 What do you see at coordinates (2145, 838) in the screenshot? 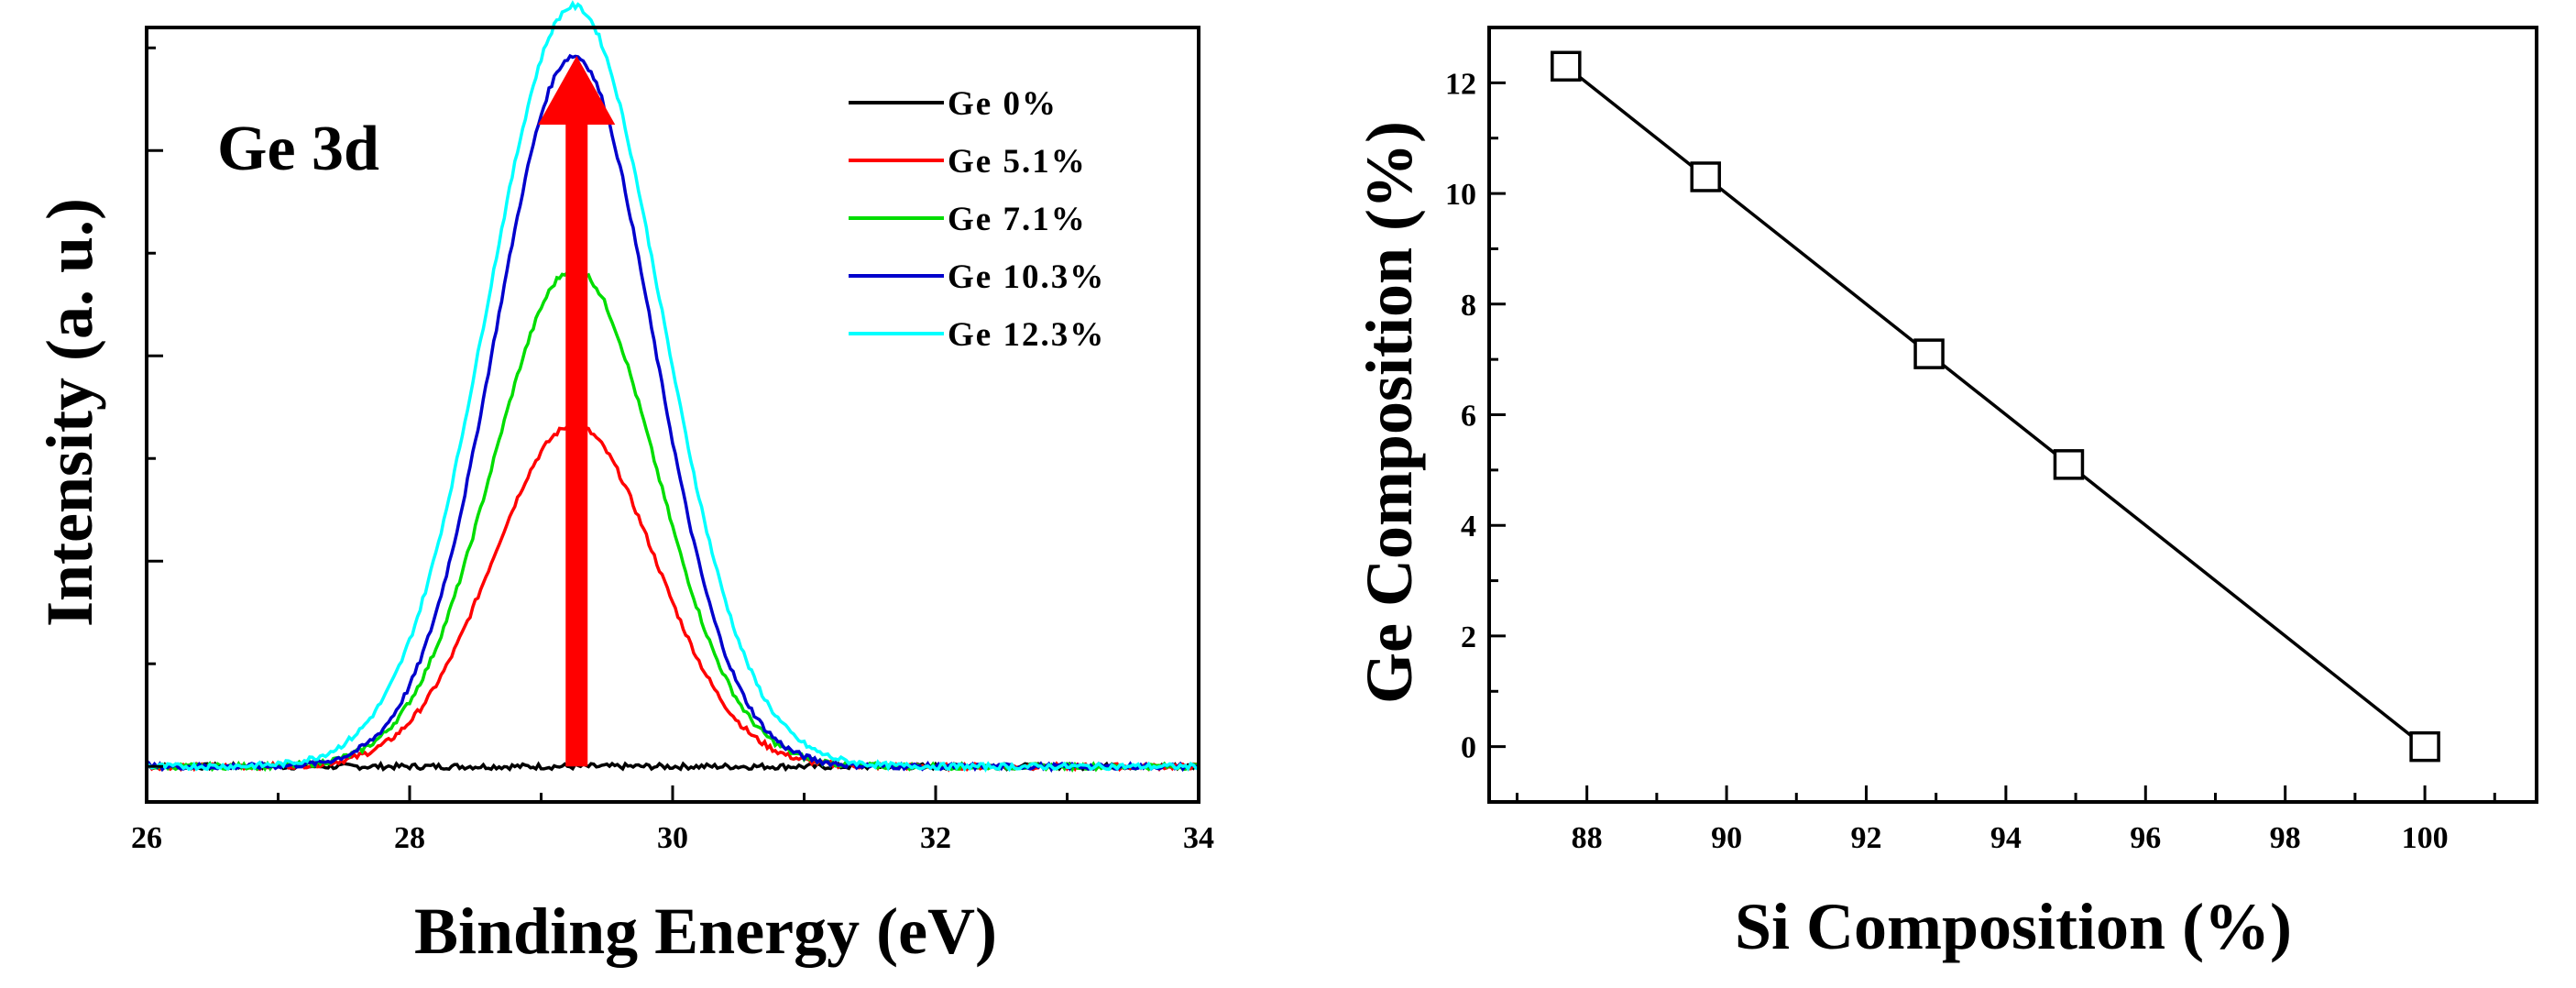
I see `x-tick-label: 96` at bounding box center [2145, 838].